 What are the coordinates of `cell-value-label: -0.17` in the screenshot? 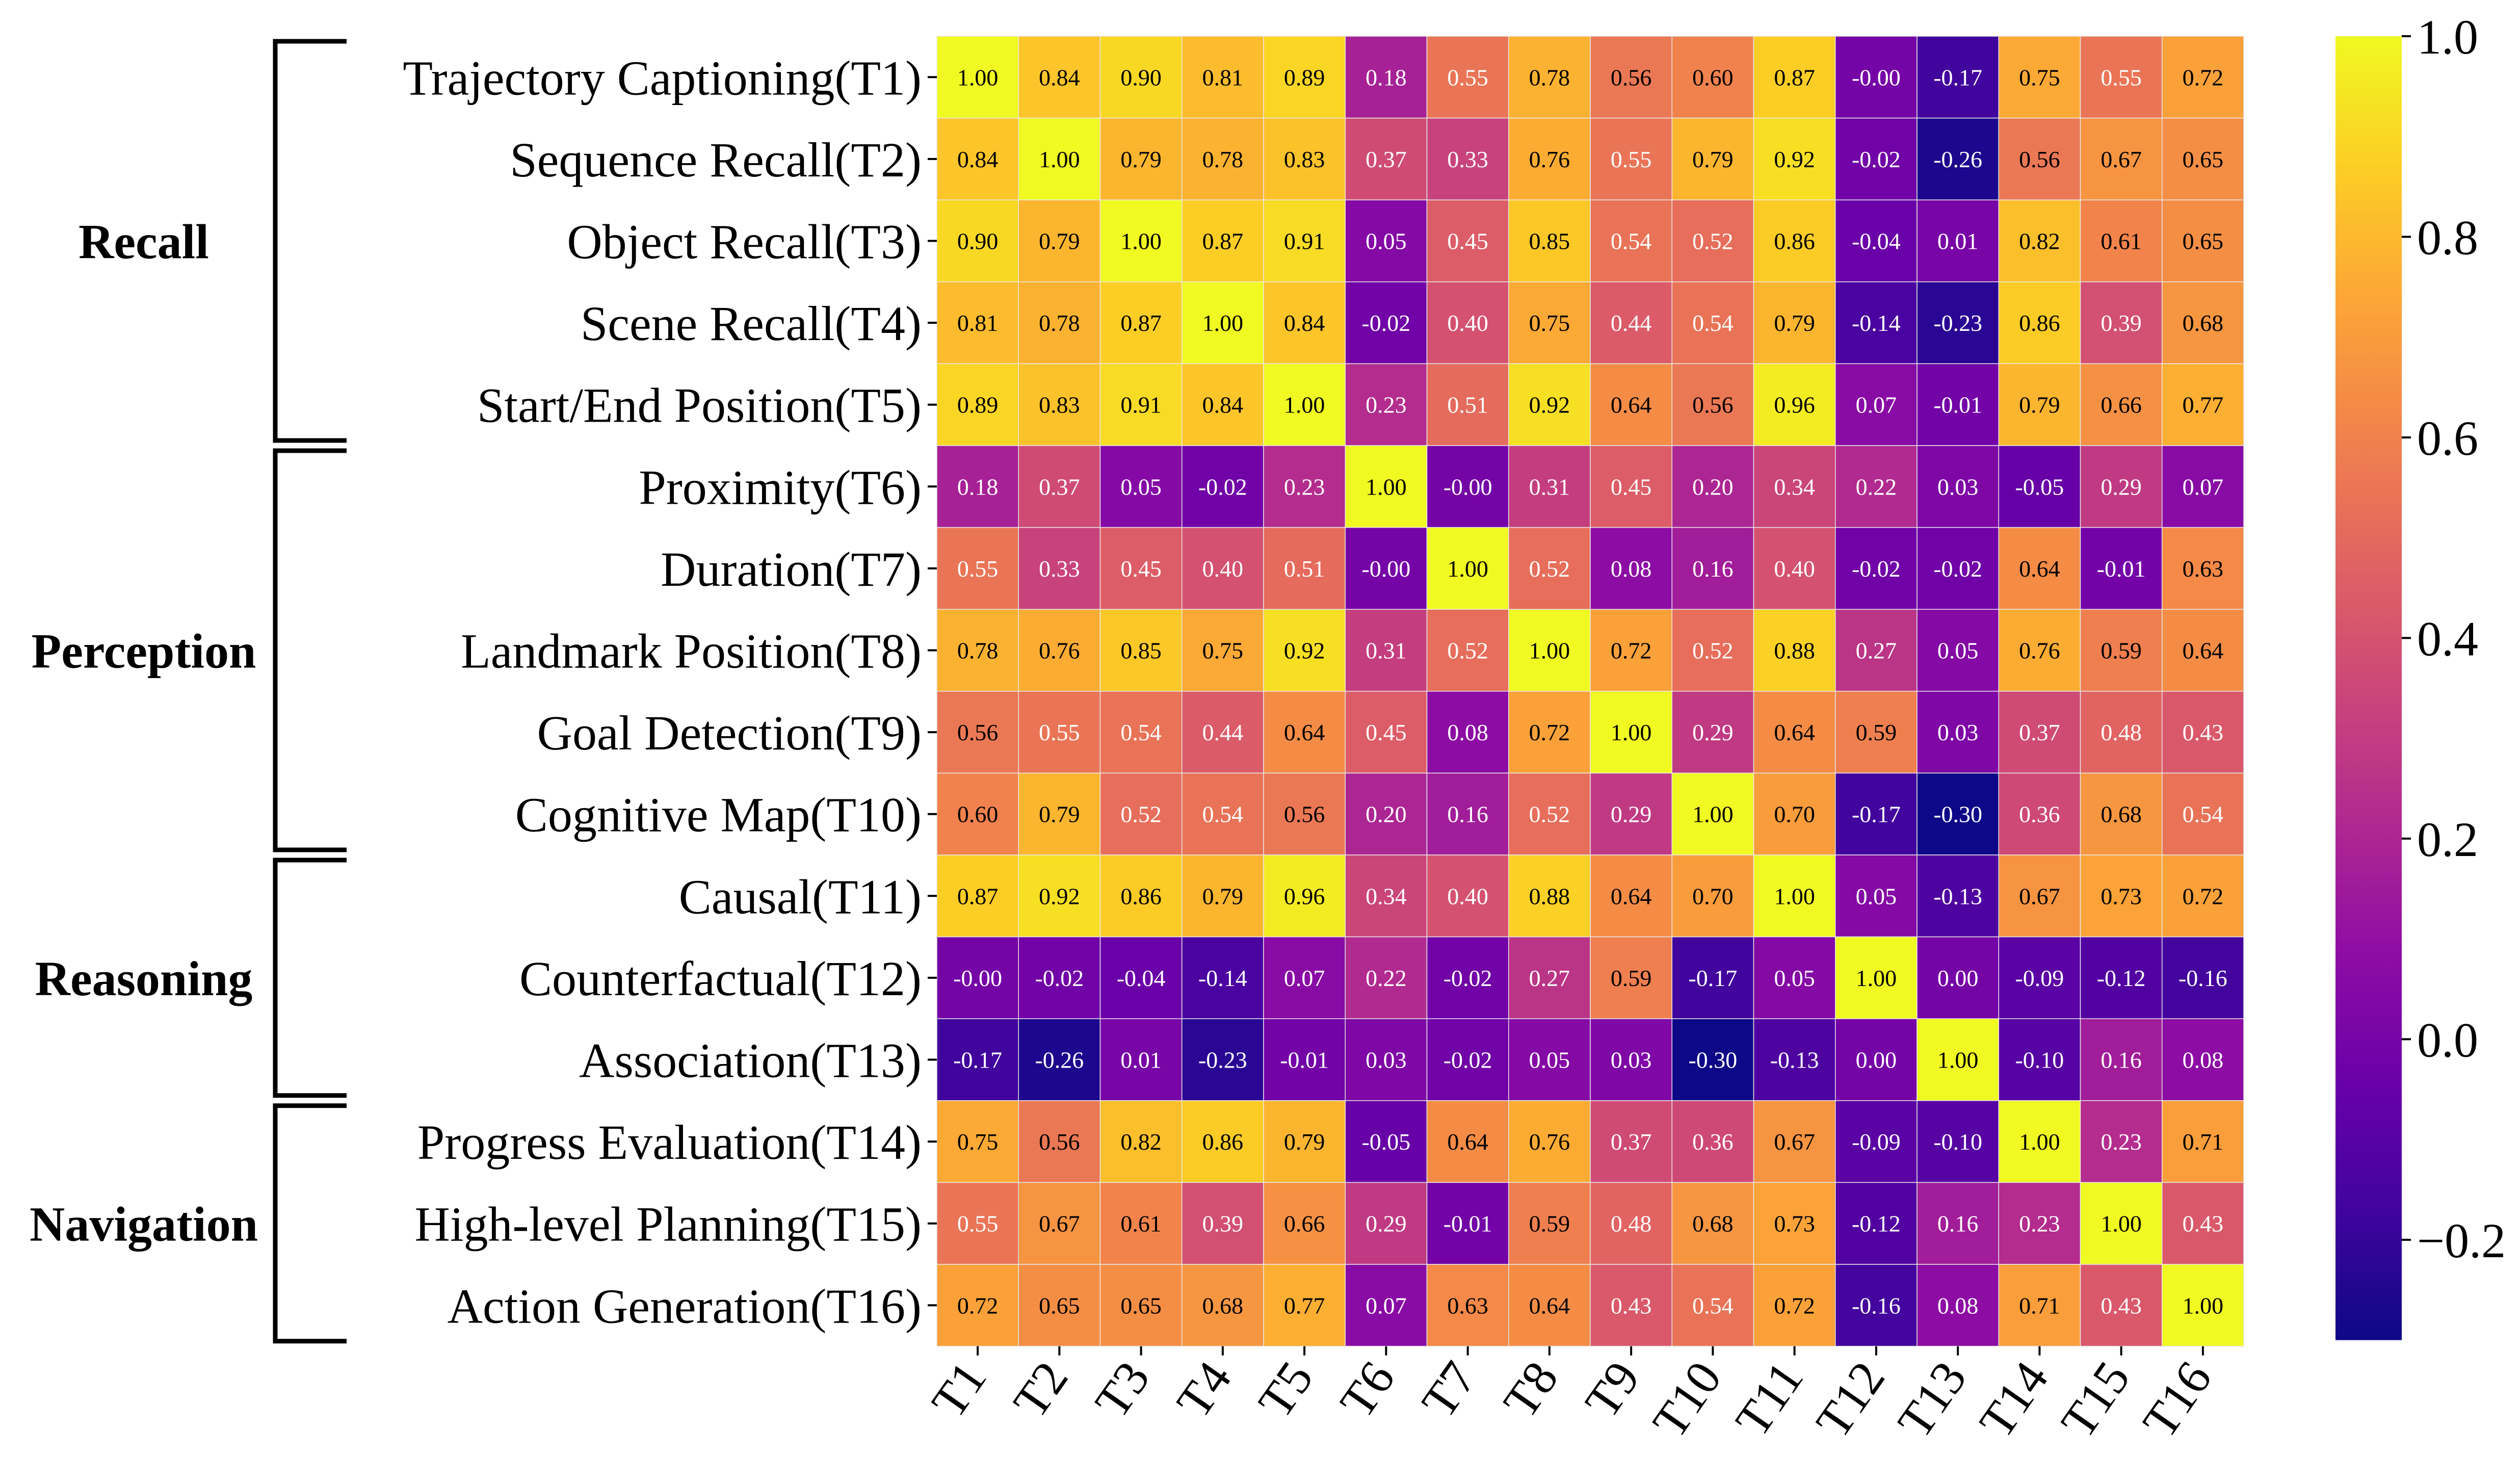 It's located at (977, 1060).